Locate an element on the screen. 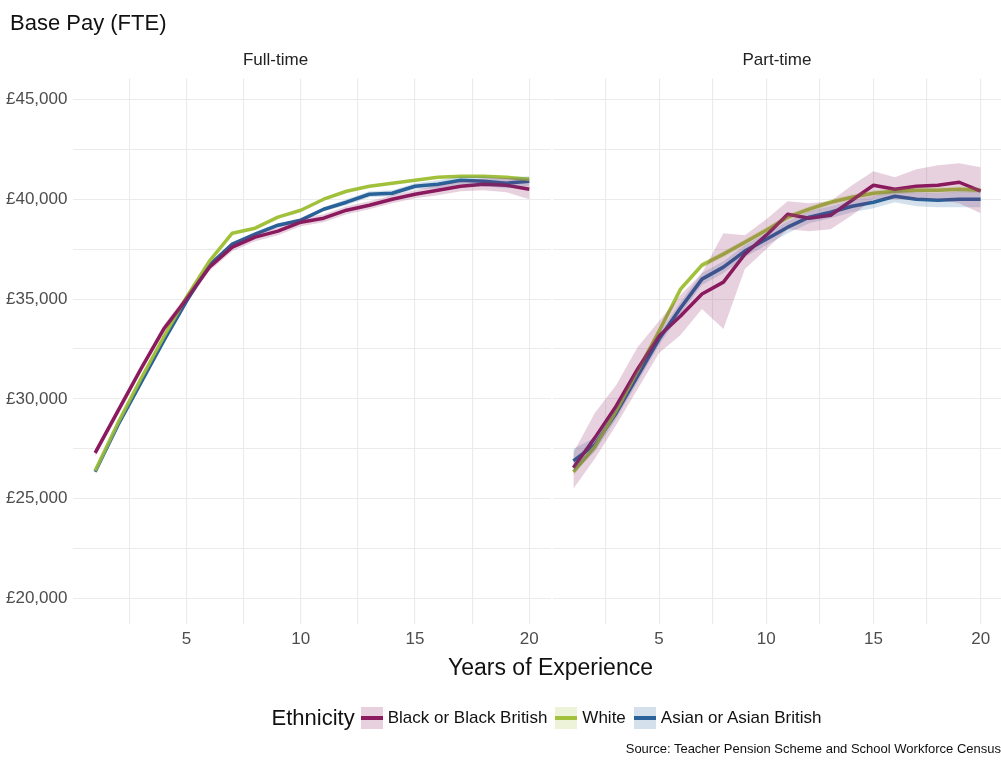 Image resolution: width=1001 pixels, height=761 pixels. legend-label: Black or Black British is located at coordinates (467, 718).